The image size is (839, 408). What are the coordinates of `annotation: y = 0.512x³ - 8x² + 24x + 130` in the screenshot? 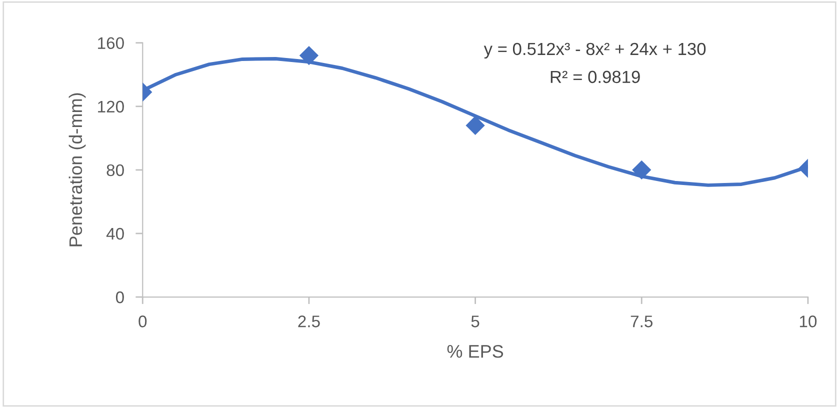 It's located at (595, 50).